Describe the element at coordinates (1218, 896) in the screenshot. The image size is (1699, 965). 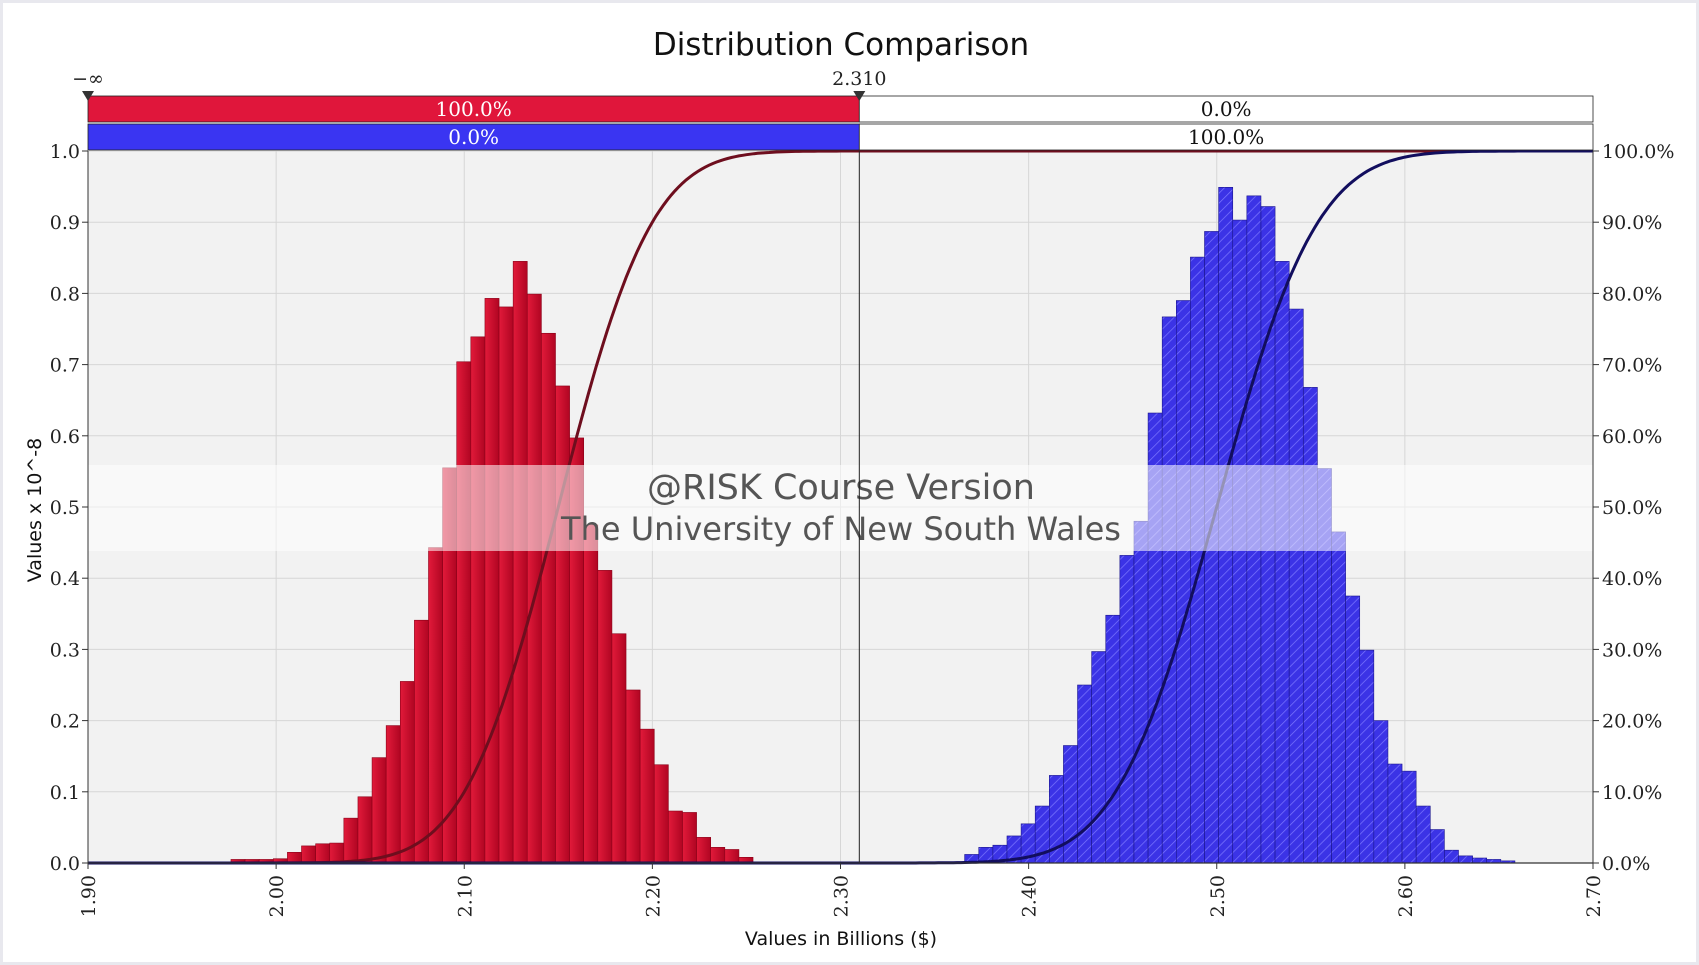
I see `x-tick-label: 2.50` at that location.